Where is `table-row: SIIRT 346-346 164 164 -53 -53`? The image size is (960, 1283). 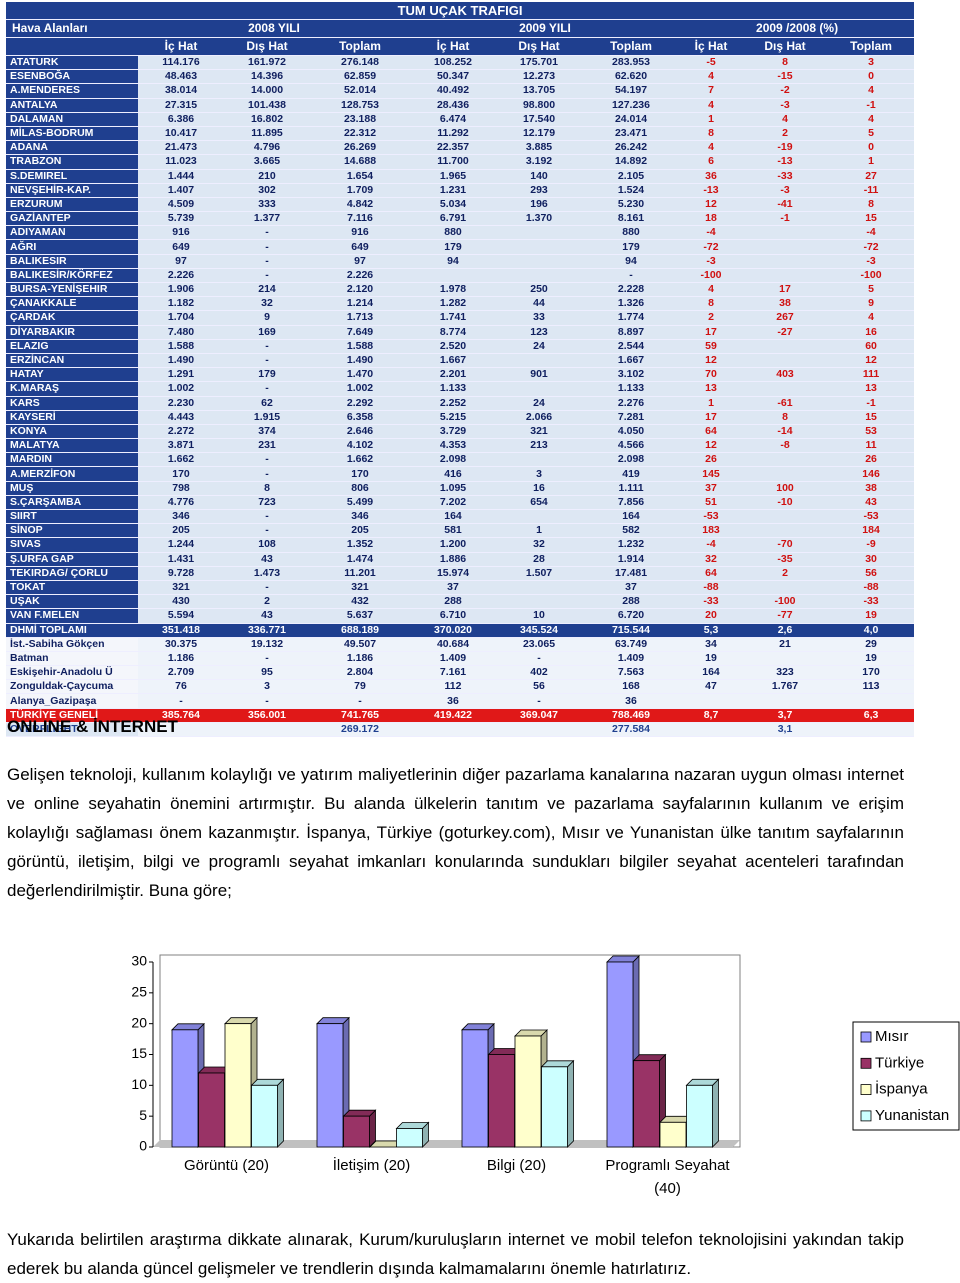 table-row: SIIRT 346-346 164 164 -53 -53 is located at coordinates (460, 517).